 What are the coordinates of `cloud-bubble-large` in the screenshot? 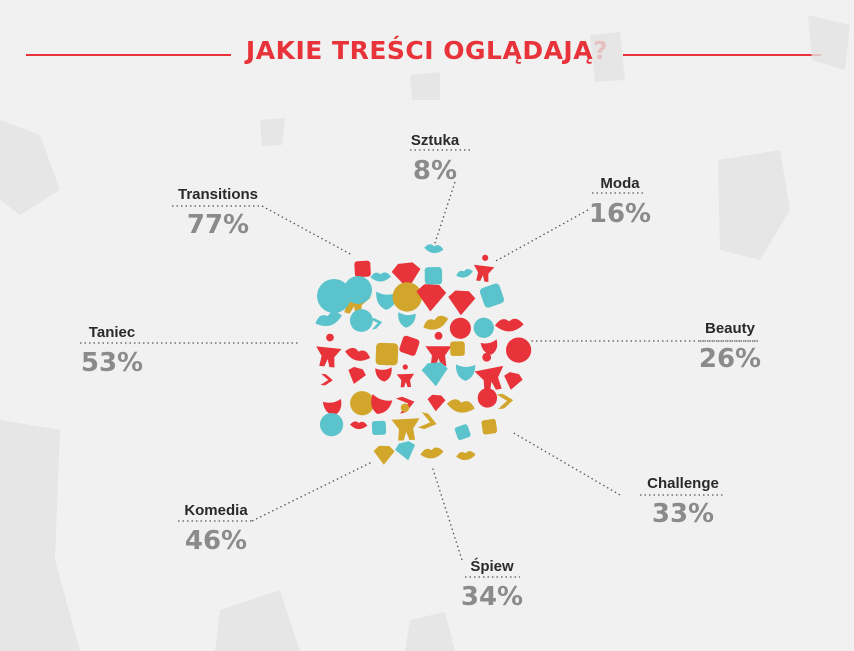 It's located at (334, 296).